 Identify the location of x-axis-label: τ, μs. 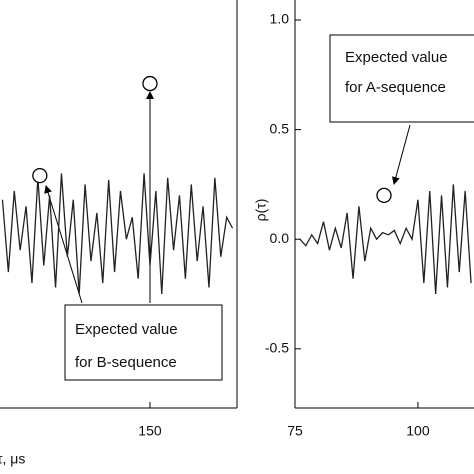
(12, 459).